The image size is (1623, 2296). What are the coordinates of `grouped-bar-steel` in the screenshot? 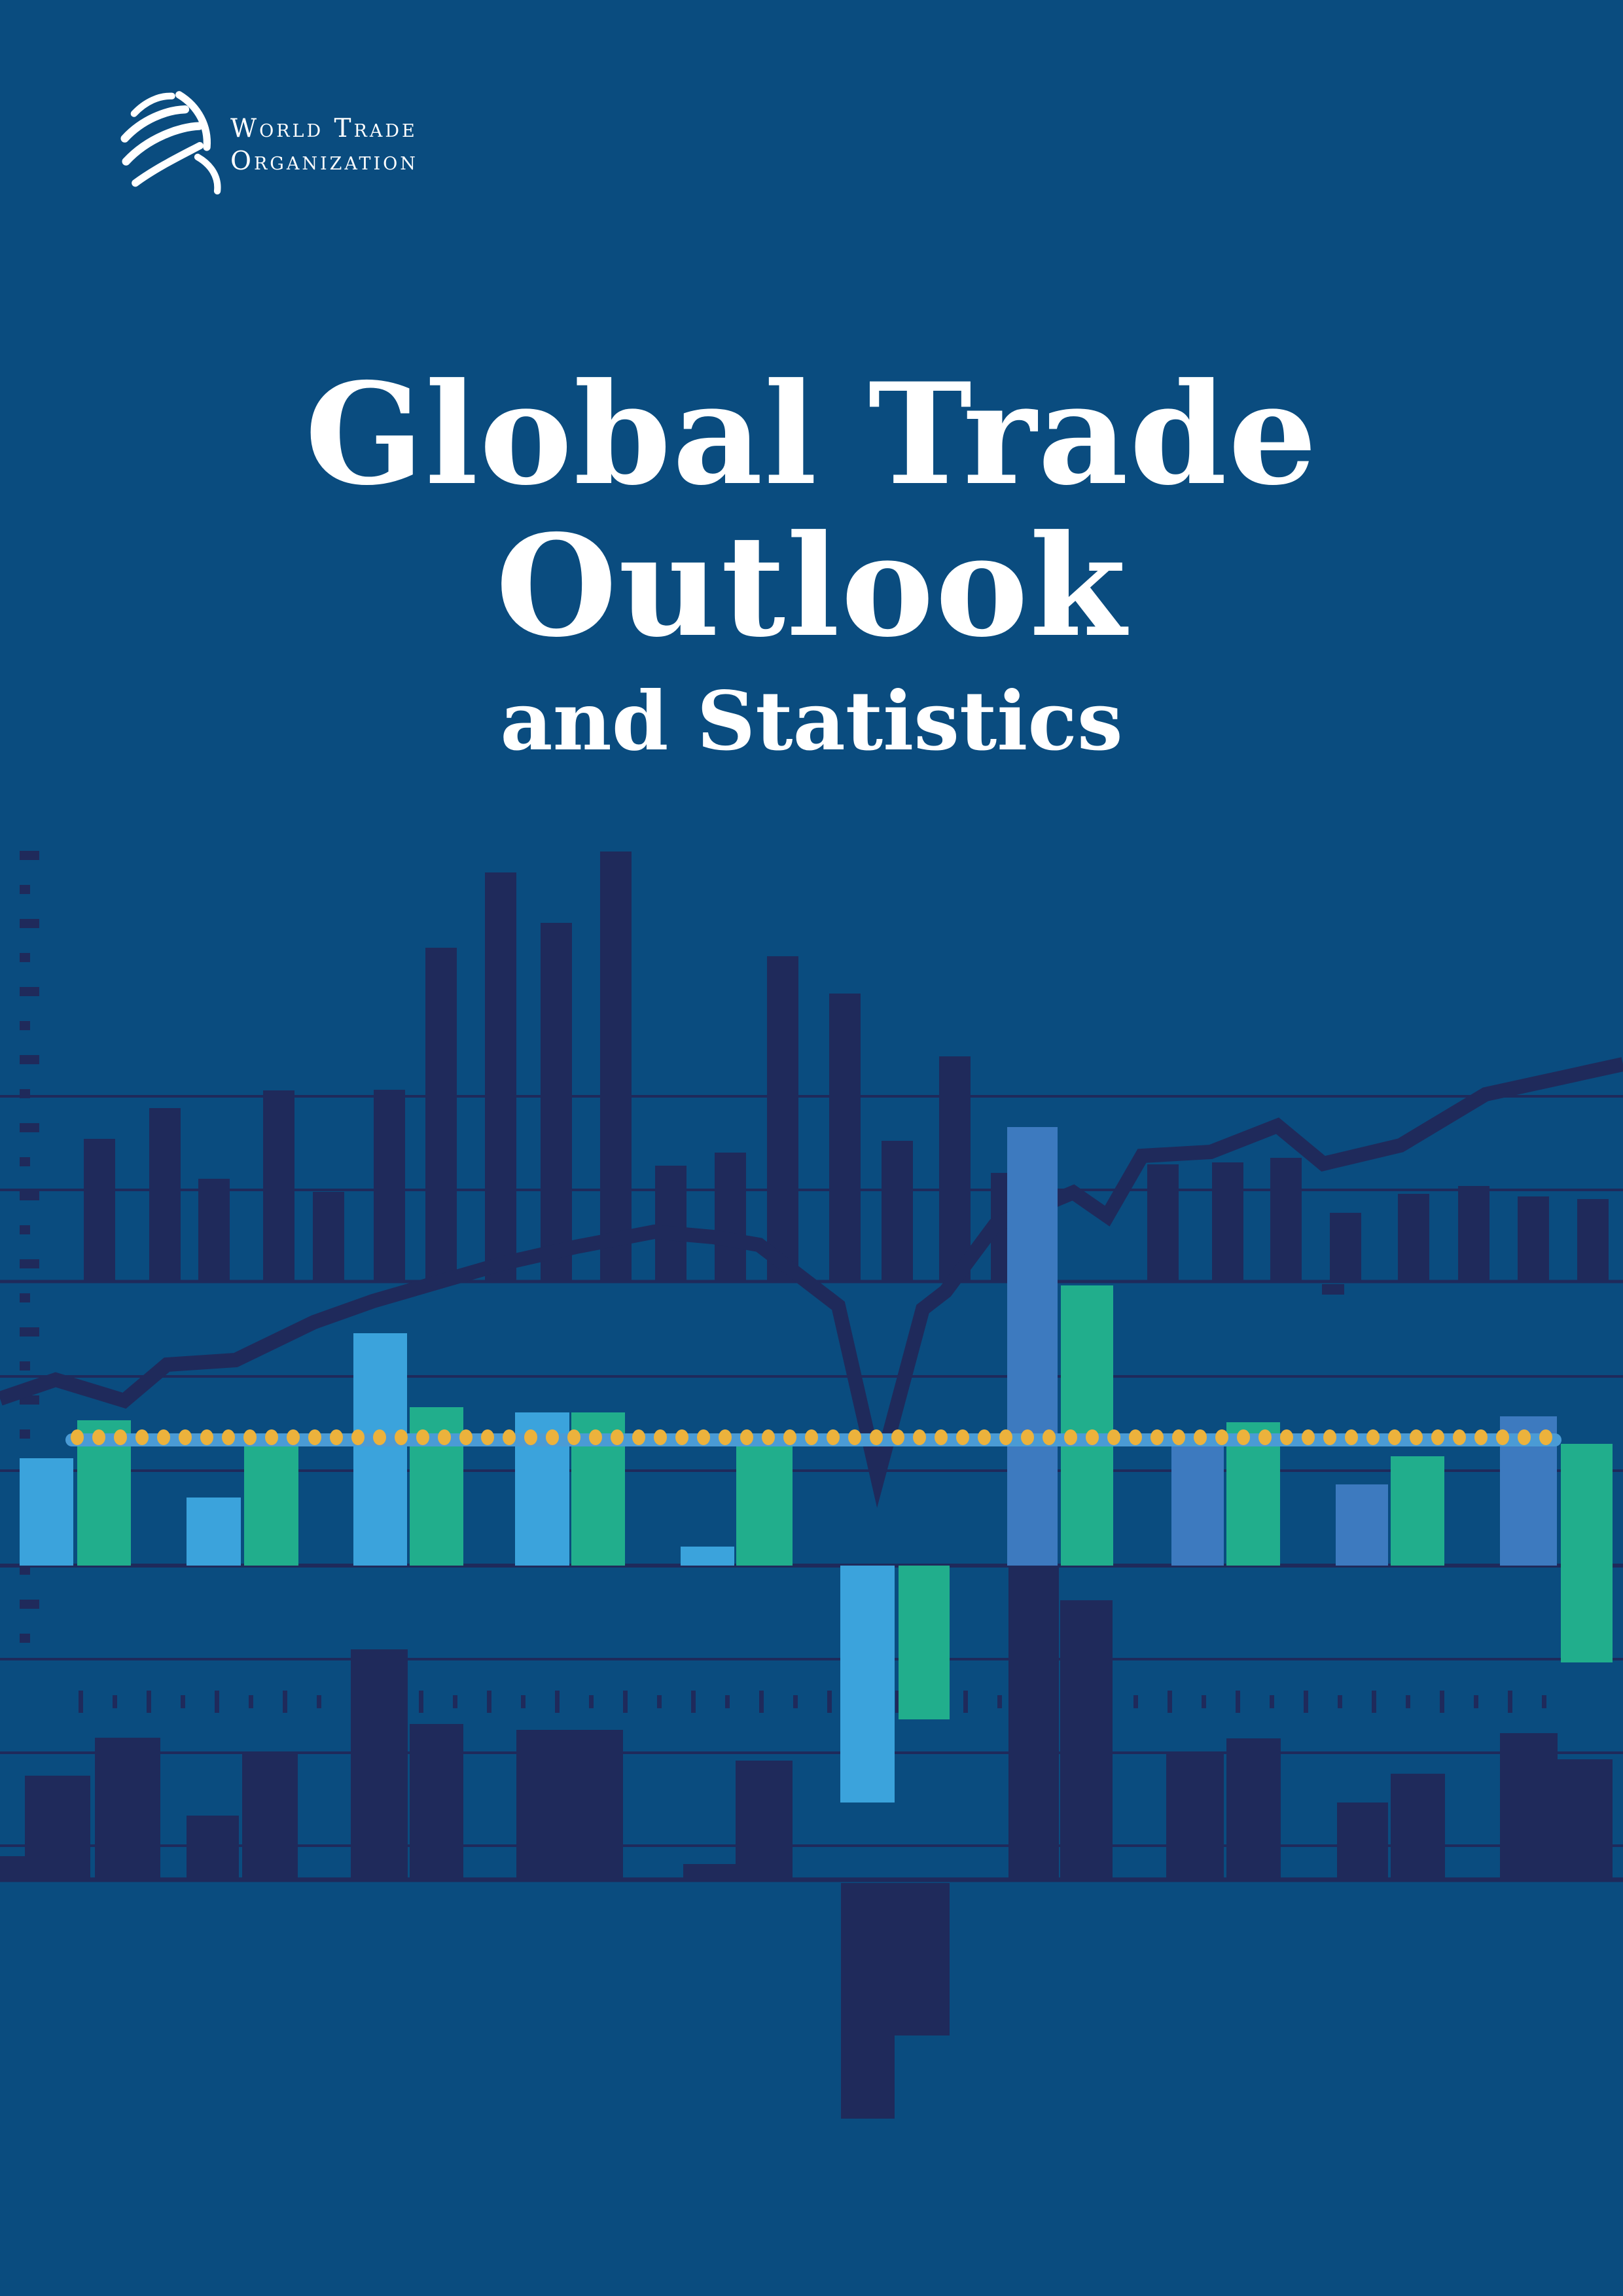 It's located at (1362, 1525).